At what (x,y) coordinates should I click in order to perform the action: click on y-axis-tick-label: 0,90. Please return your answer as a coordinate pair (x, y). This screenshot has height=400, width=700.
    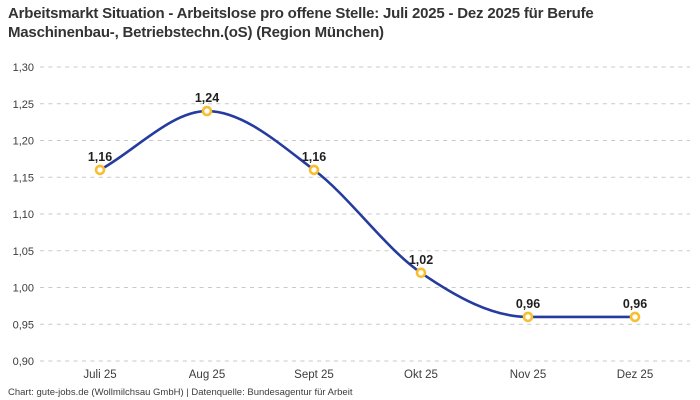
    Looking at the image, I should click on (23, 362).